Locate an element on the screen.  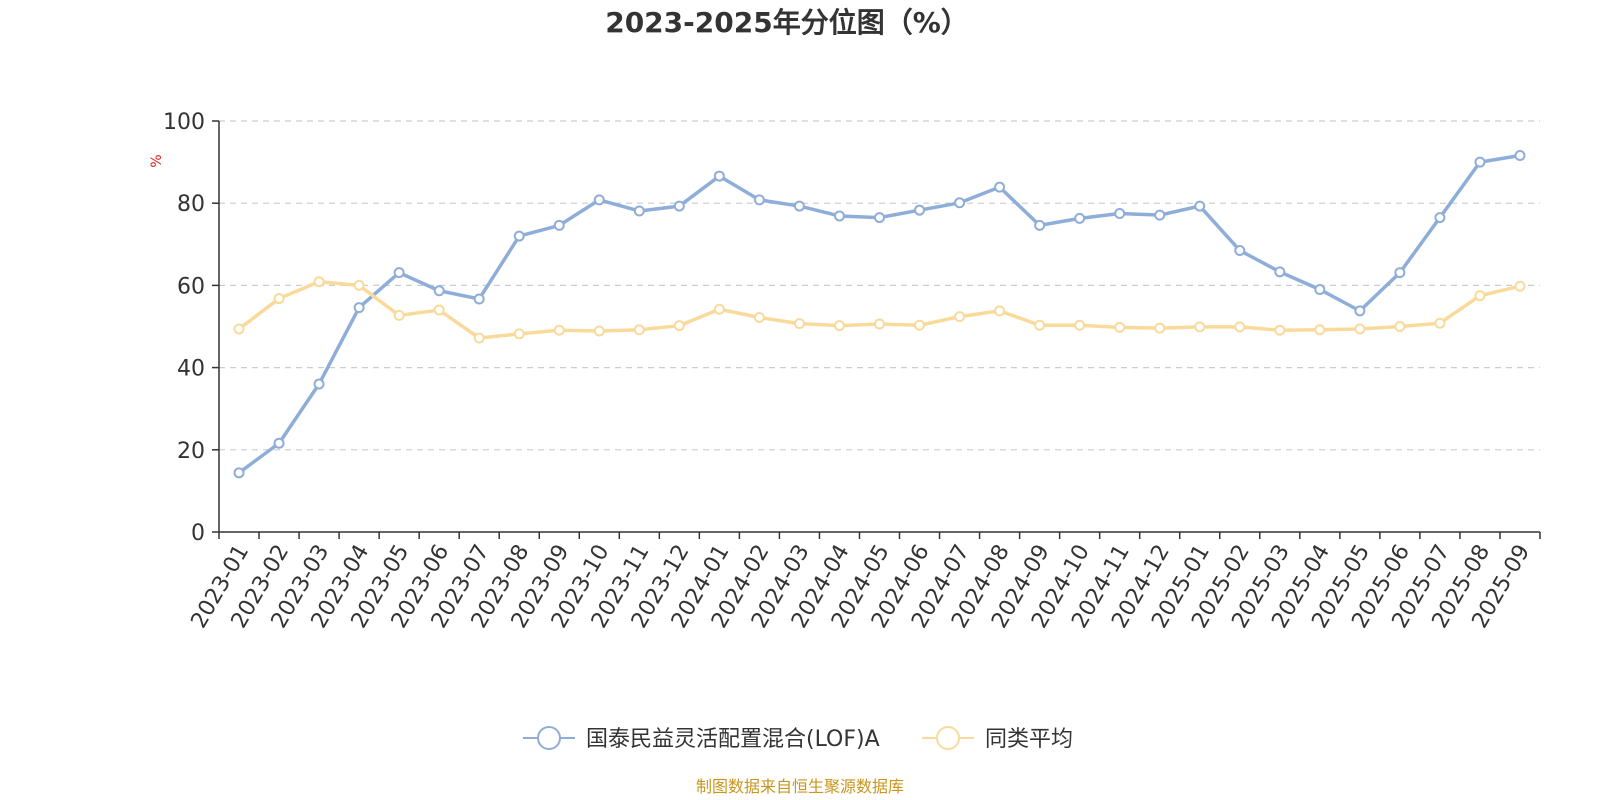
legend-item: 同类平均 is located at coordinates (997, 739).